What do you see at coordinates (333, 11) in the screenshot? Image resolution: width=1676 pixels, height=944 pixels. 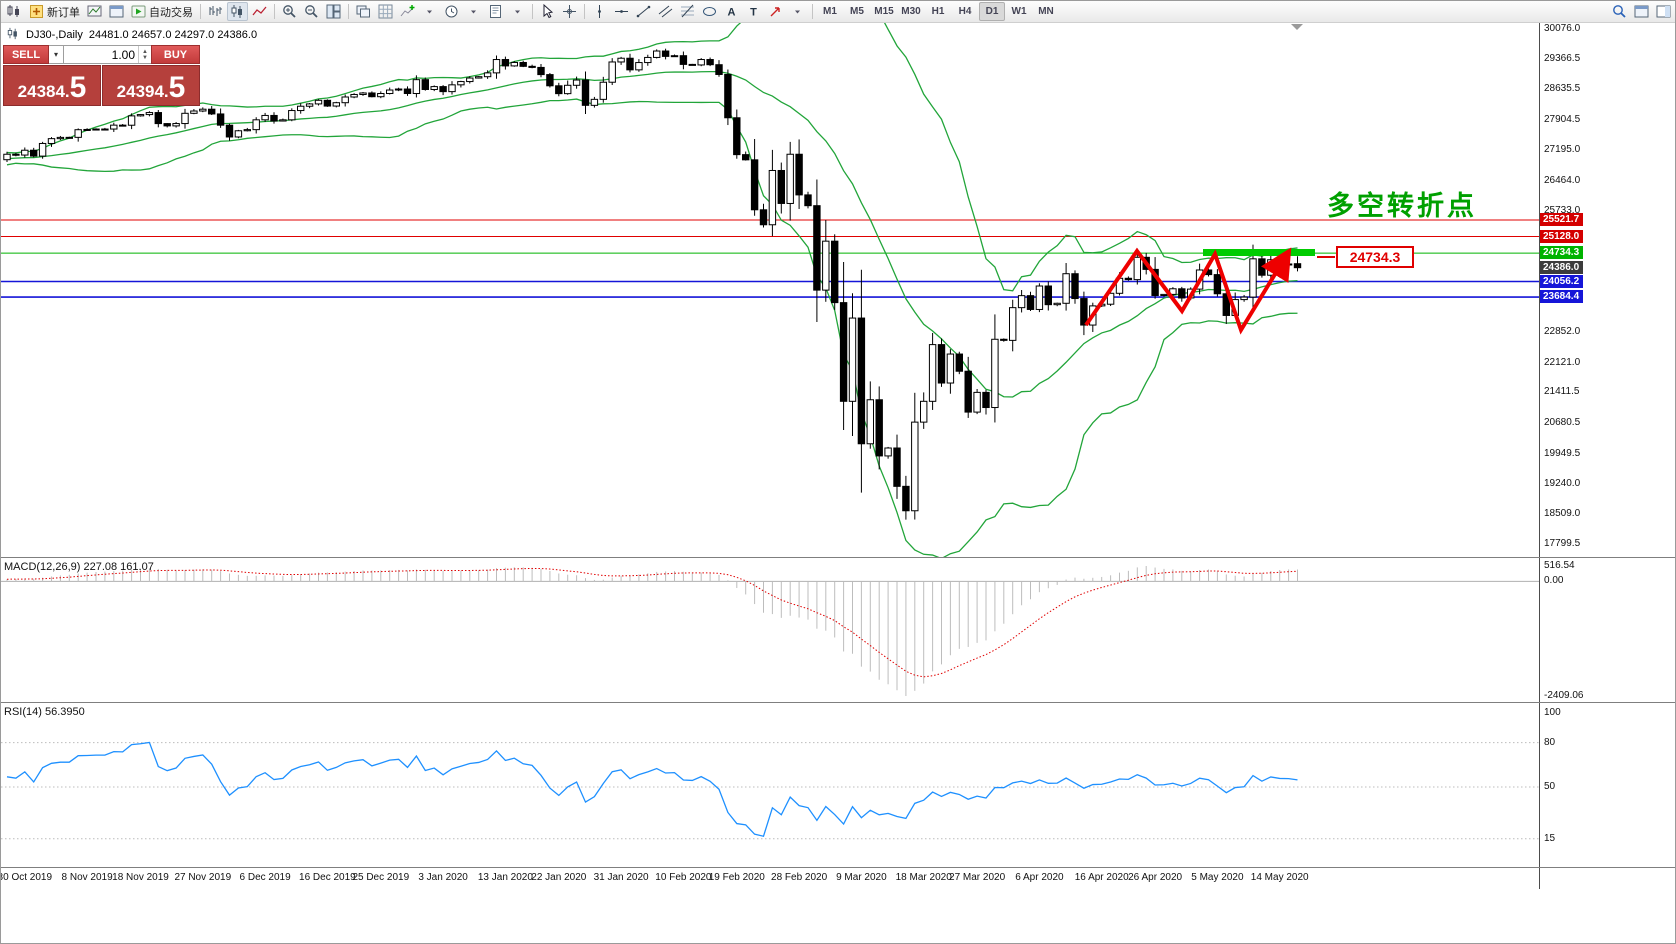 I see `tile-windows-button` at bounding box center [333, 11].